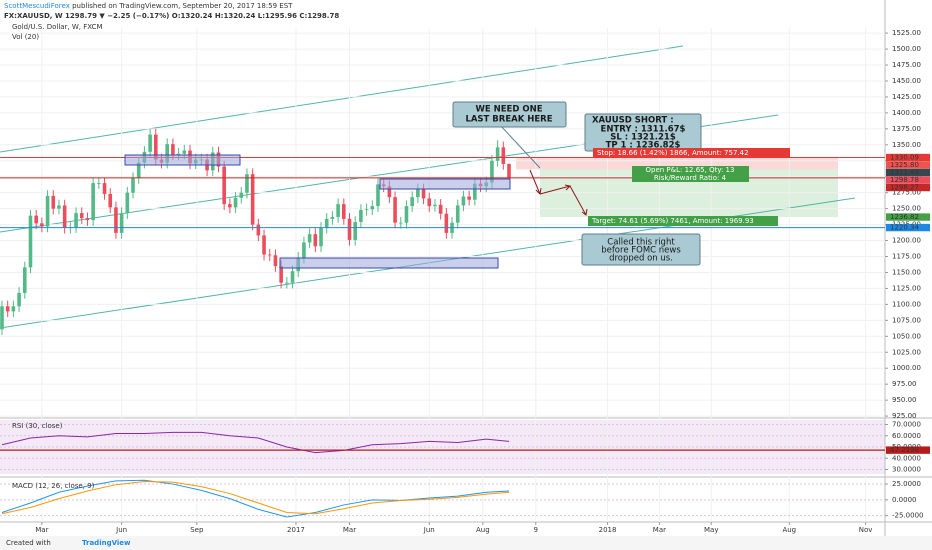 The height and width of the screenshot is (550, 932). What do you see at coordinates (904, 416) in the screenshot?
I see `y-tick-label: 925.00` at bounding box center [904, 416].